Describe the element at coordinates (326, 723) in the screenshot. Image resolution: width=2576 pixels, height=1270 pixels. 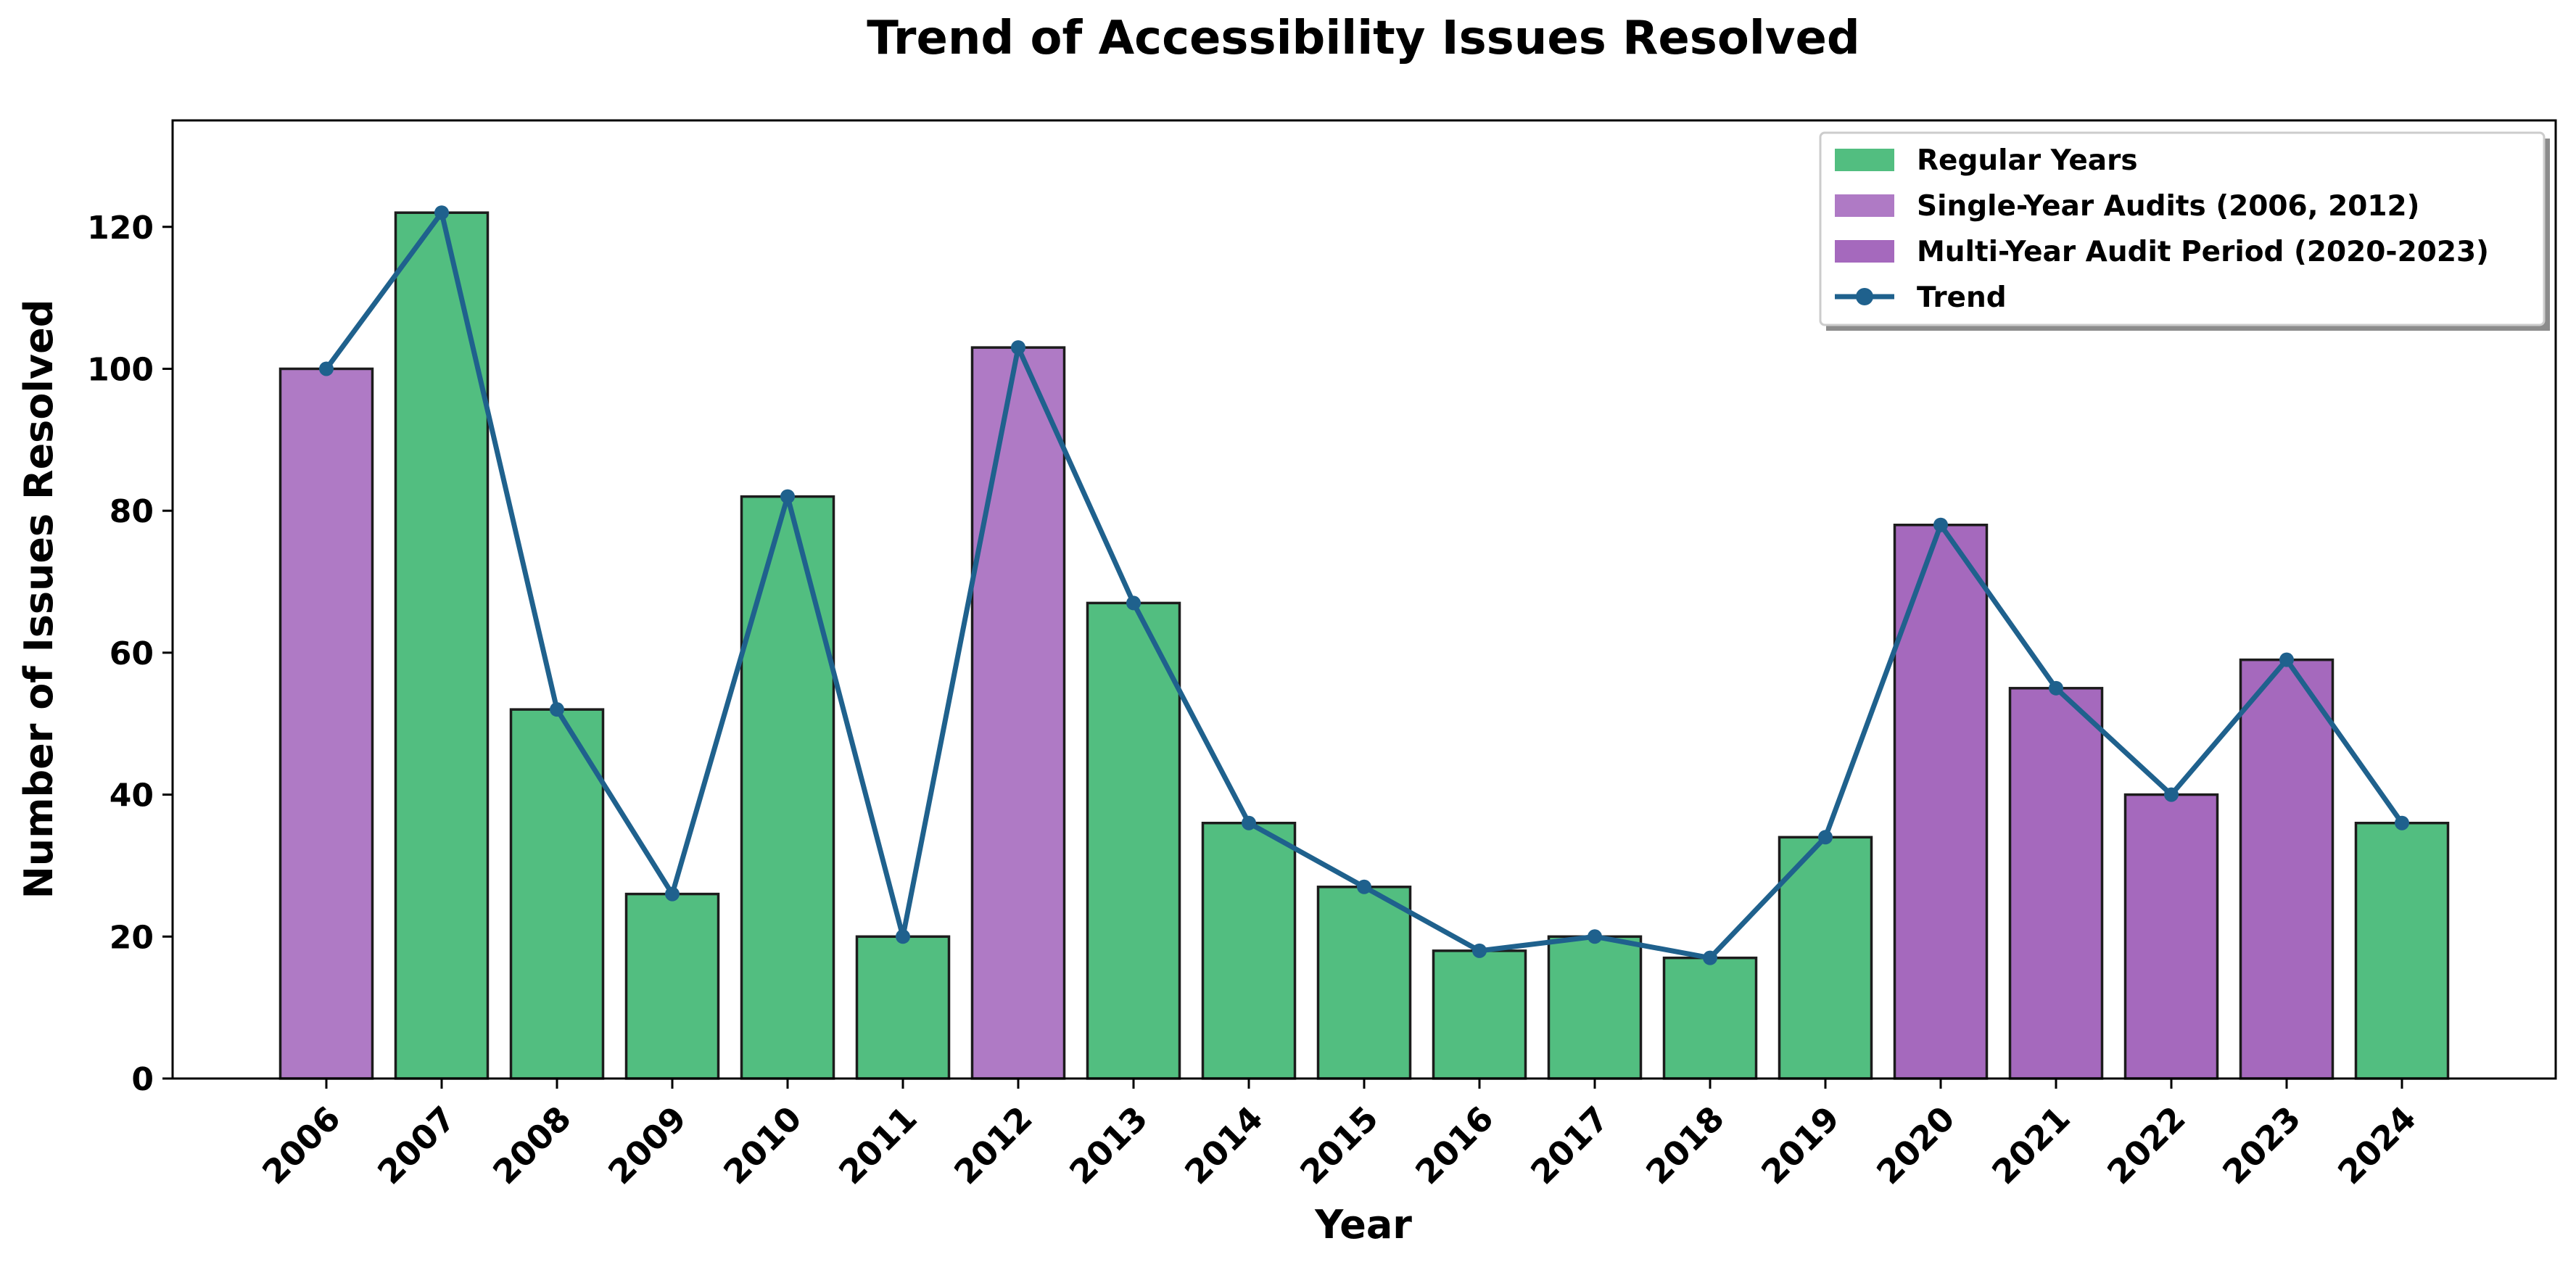
I see `bar-2006` at that location.